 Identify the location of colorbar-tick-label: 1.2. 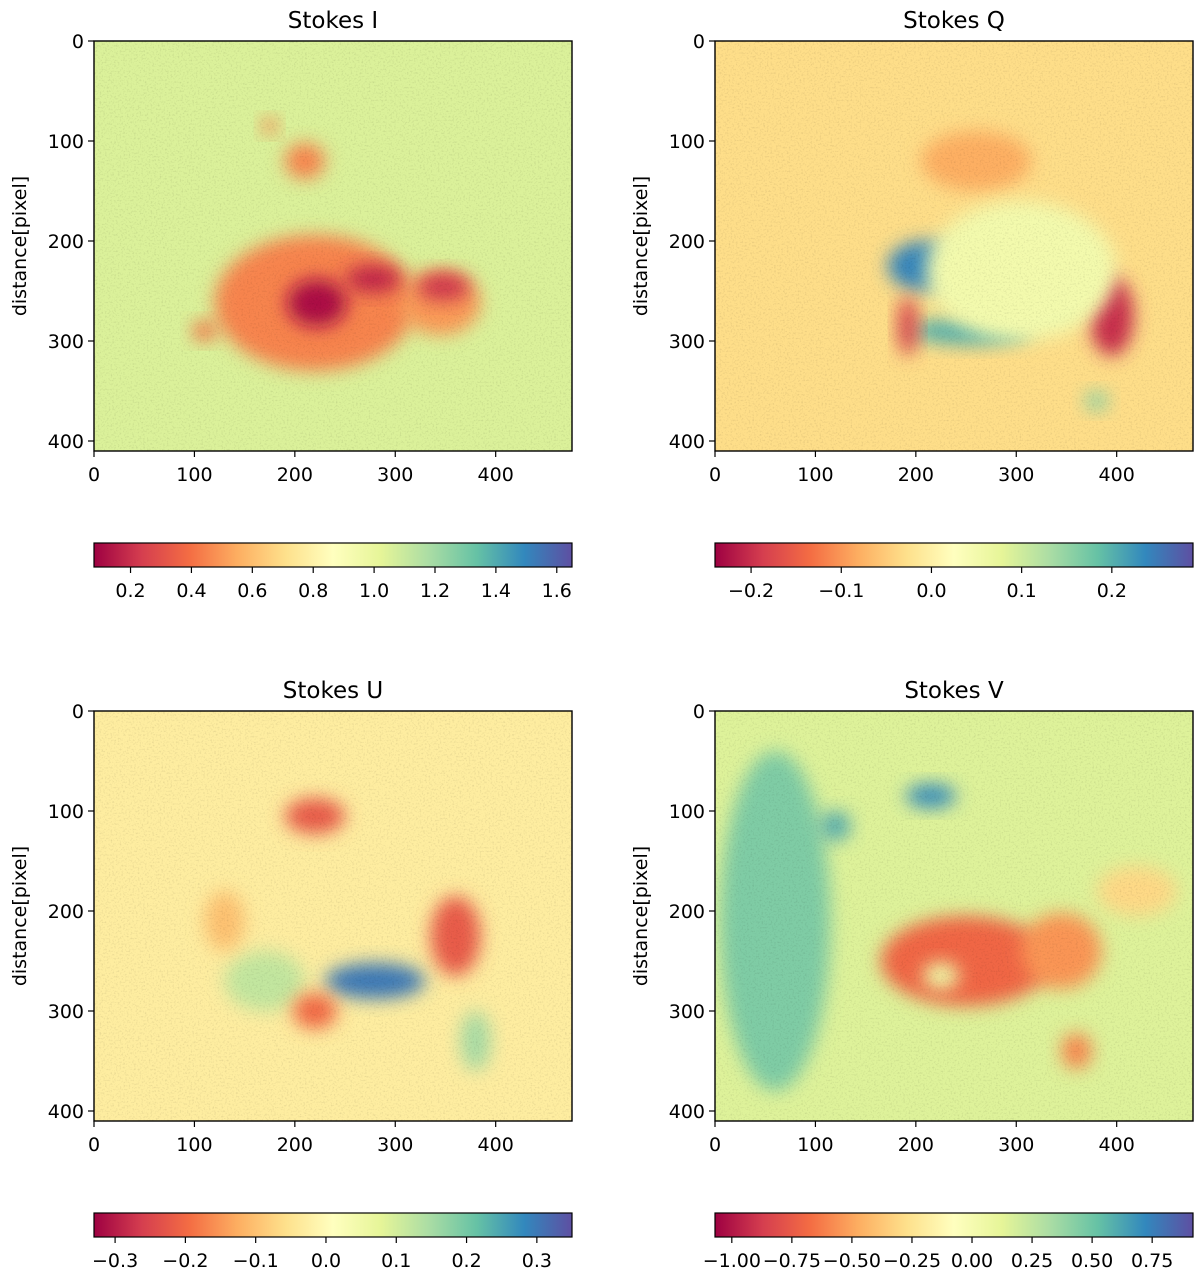
(435, 591).